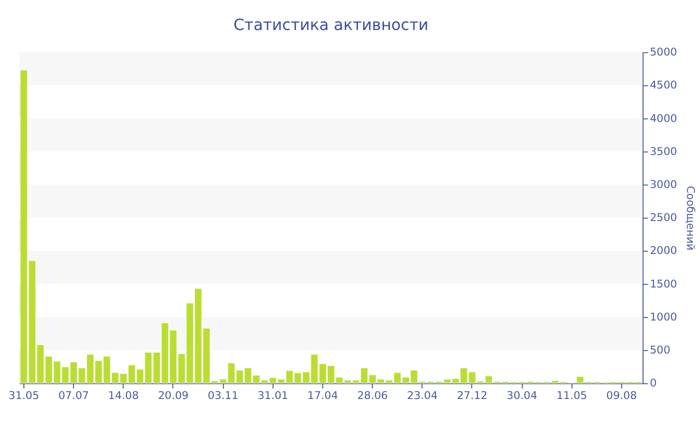 Image resolution: width=700 pixels, height=430 pixels. What do you see at coordinates (572, 395) in the screenshot?
I see `x-tick-label: 11.05` at bounding box center [572, 395].